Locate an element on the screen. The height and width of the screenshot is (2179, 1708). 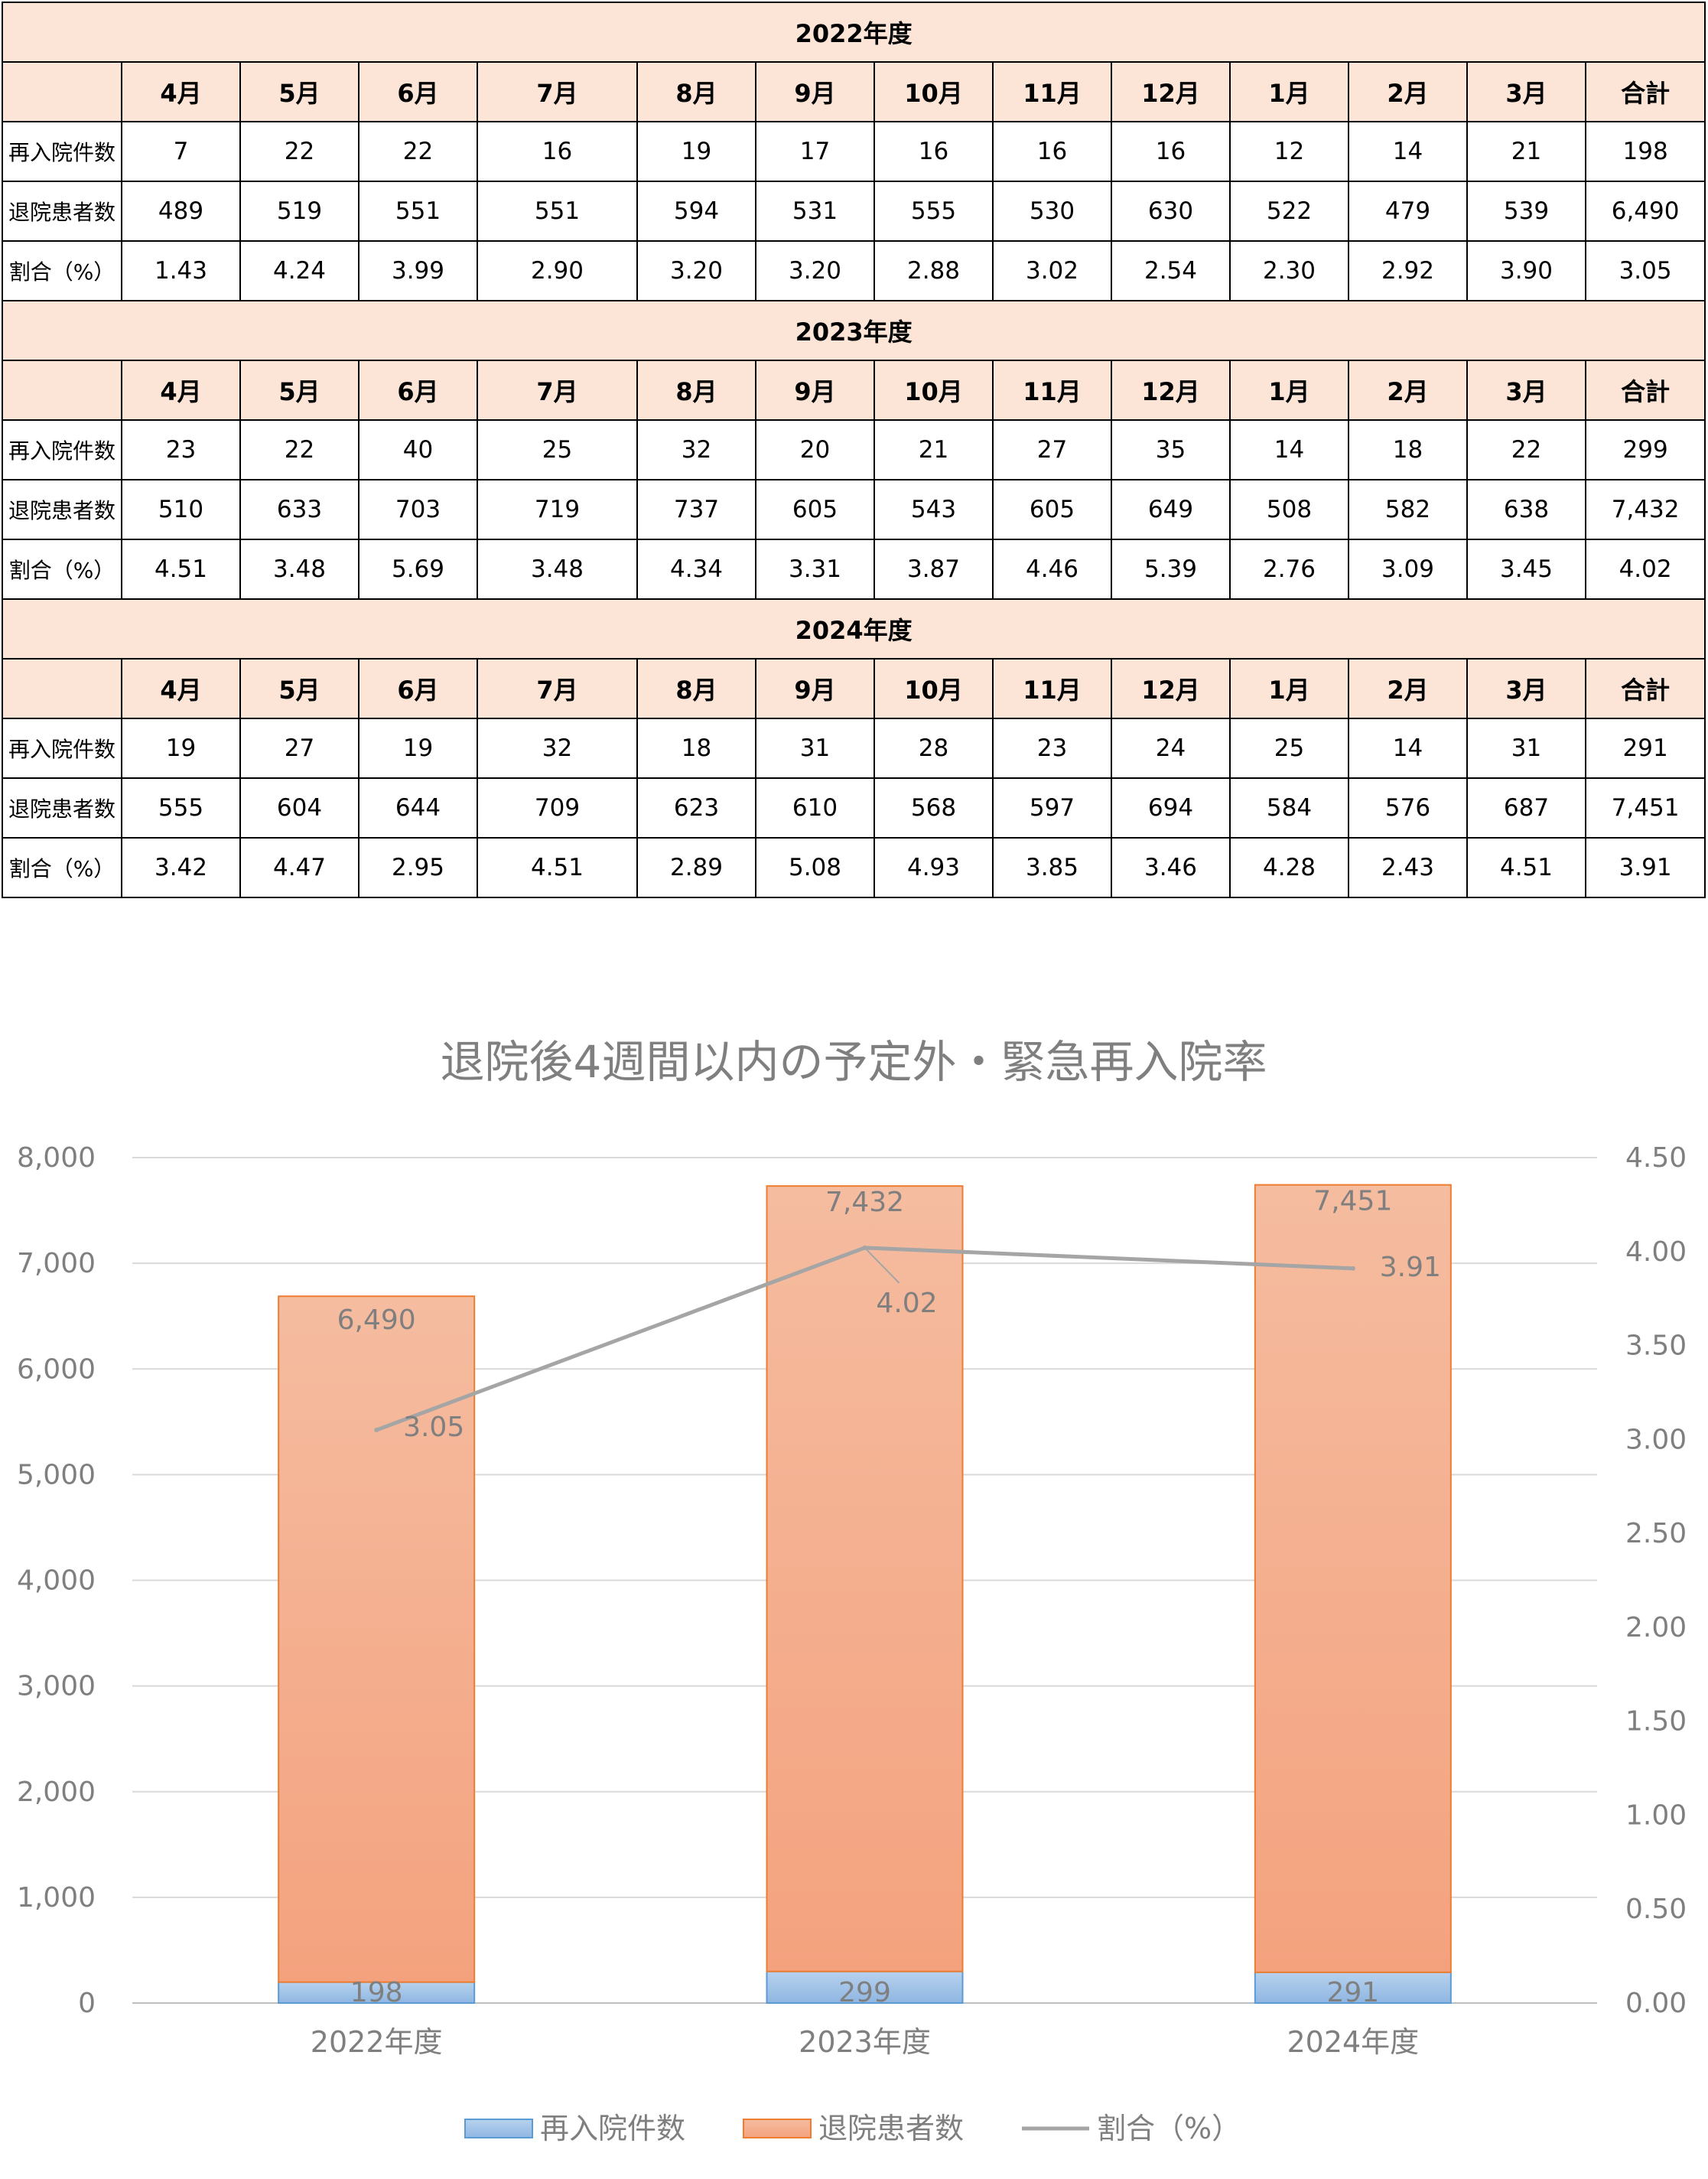
data-label-readmissions: 299 is located at coordinates (864, 1993).